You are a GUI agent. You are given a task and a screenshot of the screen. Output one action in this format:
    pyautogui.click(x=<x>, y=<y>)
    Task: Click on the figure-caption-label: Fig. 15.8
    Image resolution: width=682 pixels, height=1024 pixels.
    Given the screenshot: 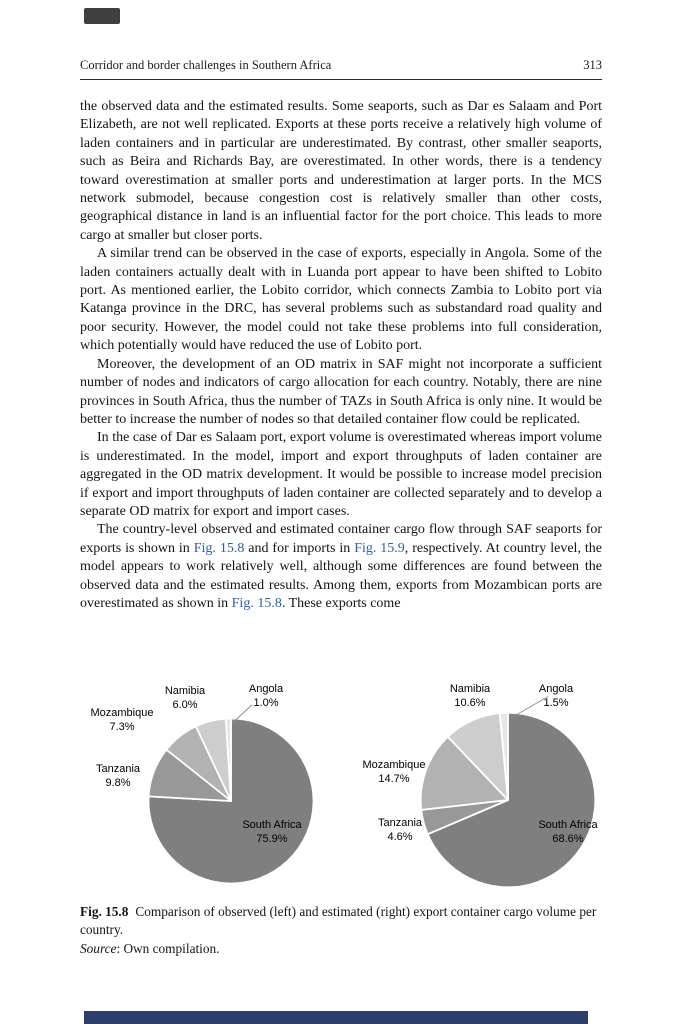 What is the action you would take?
    pyautogui.click(x=104, y=911)
    